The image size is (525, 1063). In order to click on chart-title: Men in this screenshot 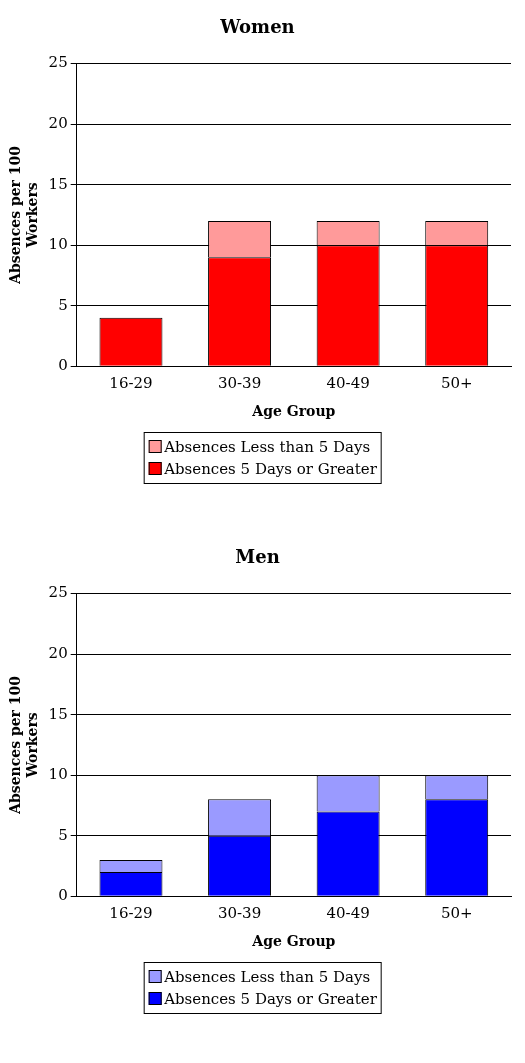, I will do `click(257, 557)`.